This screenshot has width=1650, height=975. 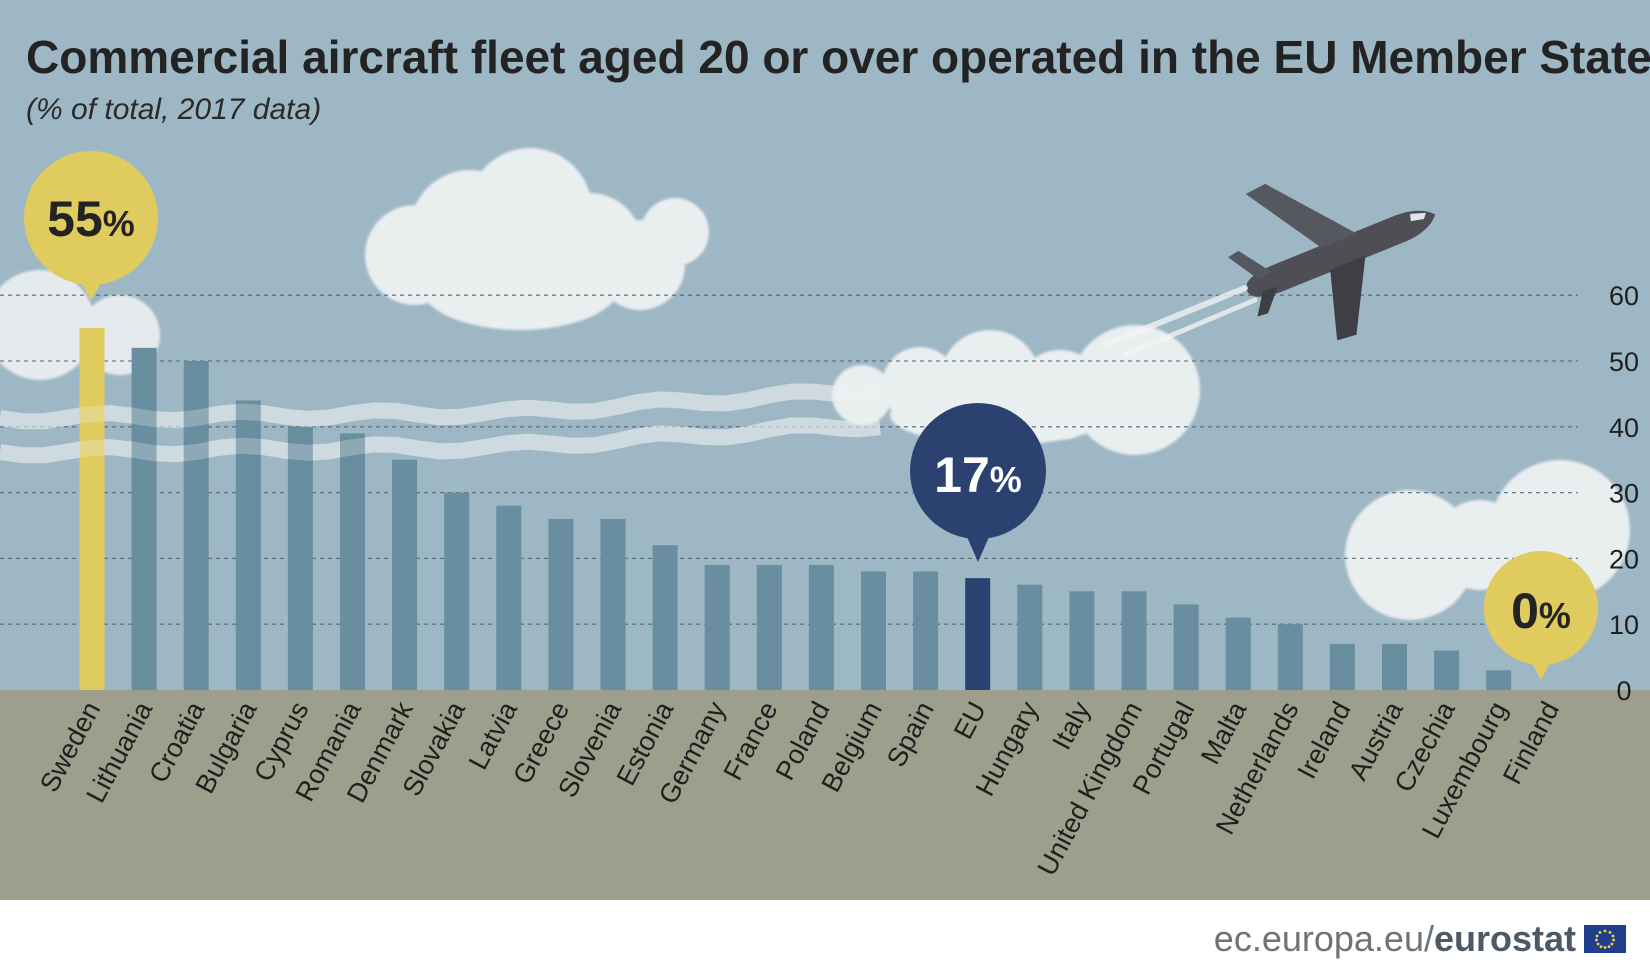 I want to click on callout-max-number: 55, so click(x=75, y=219).